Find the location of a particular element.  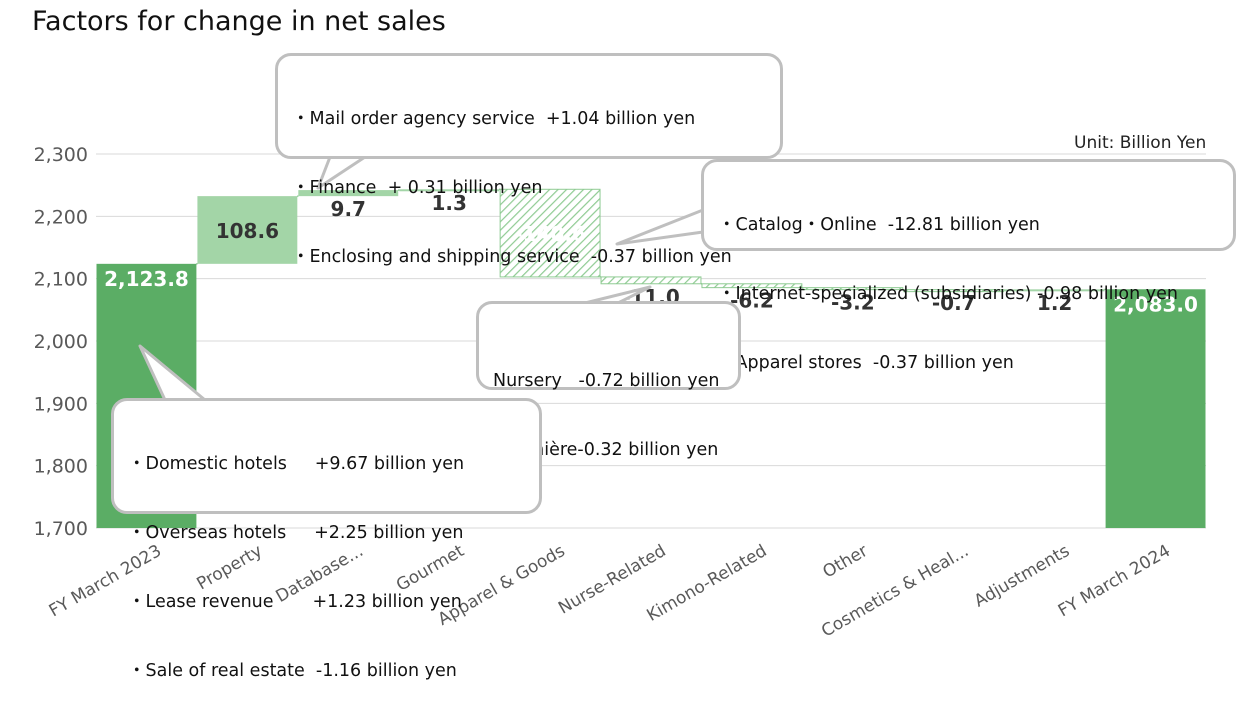

data-label: 2,083.0 is located at coordinates (1155, 304).